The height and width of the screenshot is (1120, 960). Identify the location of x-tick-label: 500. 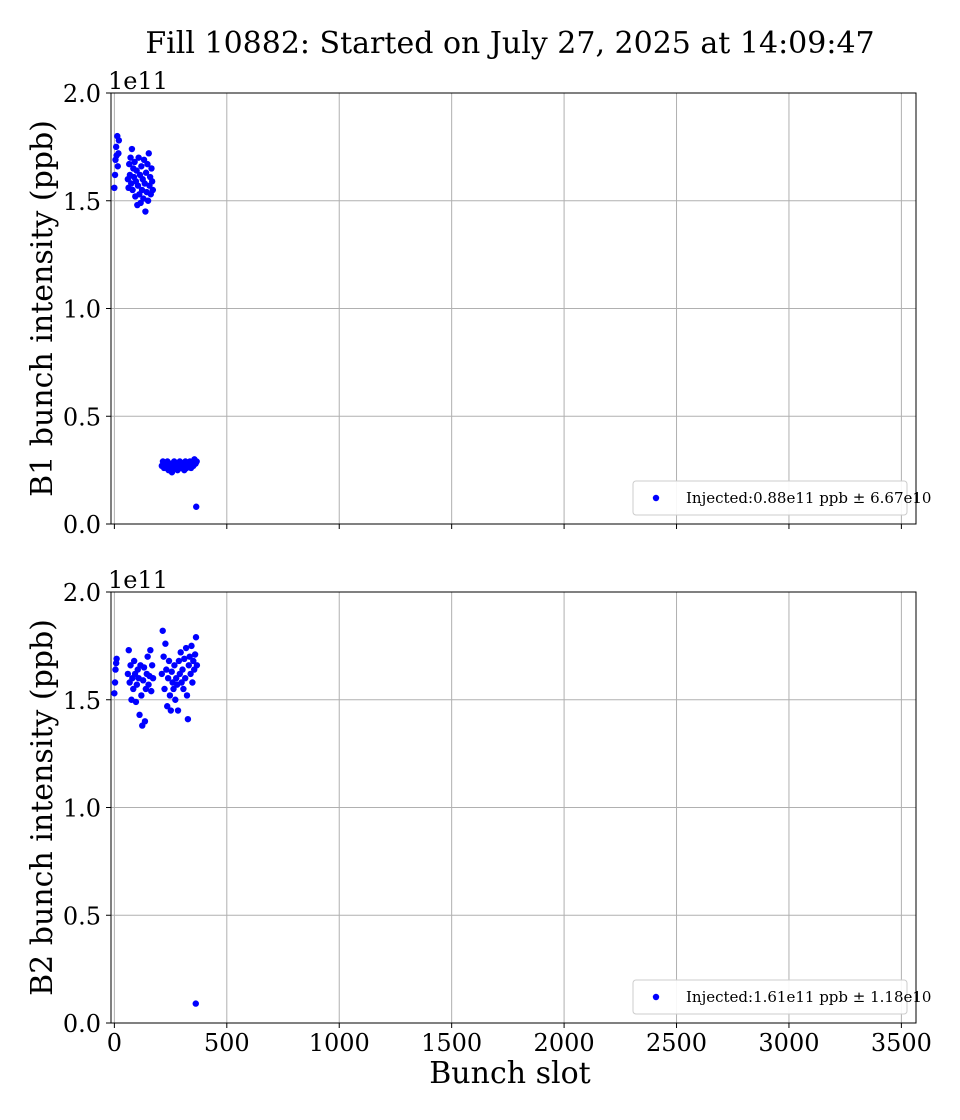
(227, 1043).